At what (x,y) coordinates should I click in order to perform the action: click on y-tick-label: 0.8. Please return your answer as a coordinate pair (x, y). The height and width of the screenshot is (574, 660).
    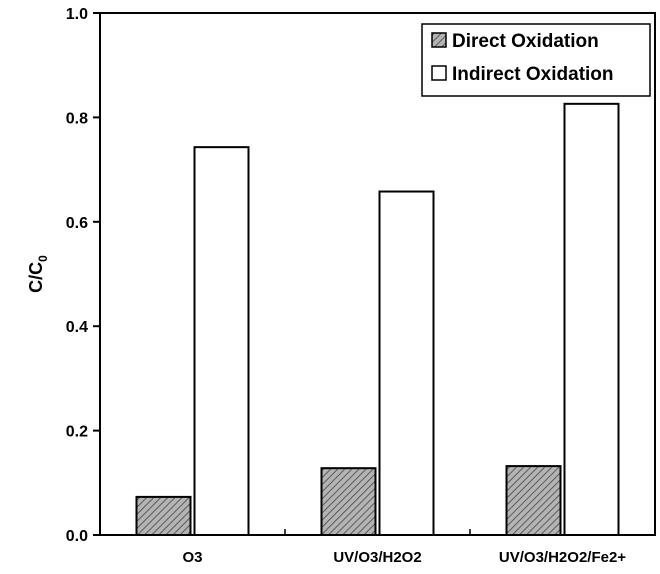
    Looking at the image, I should click on (77, 118).